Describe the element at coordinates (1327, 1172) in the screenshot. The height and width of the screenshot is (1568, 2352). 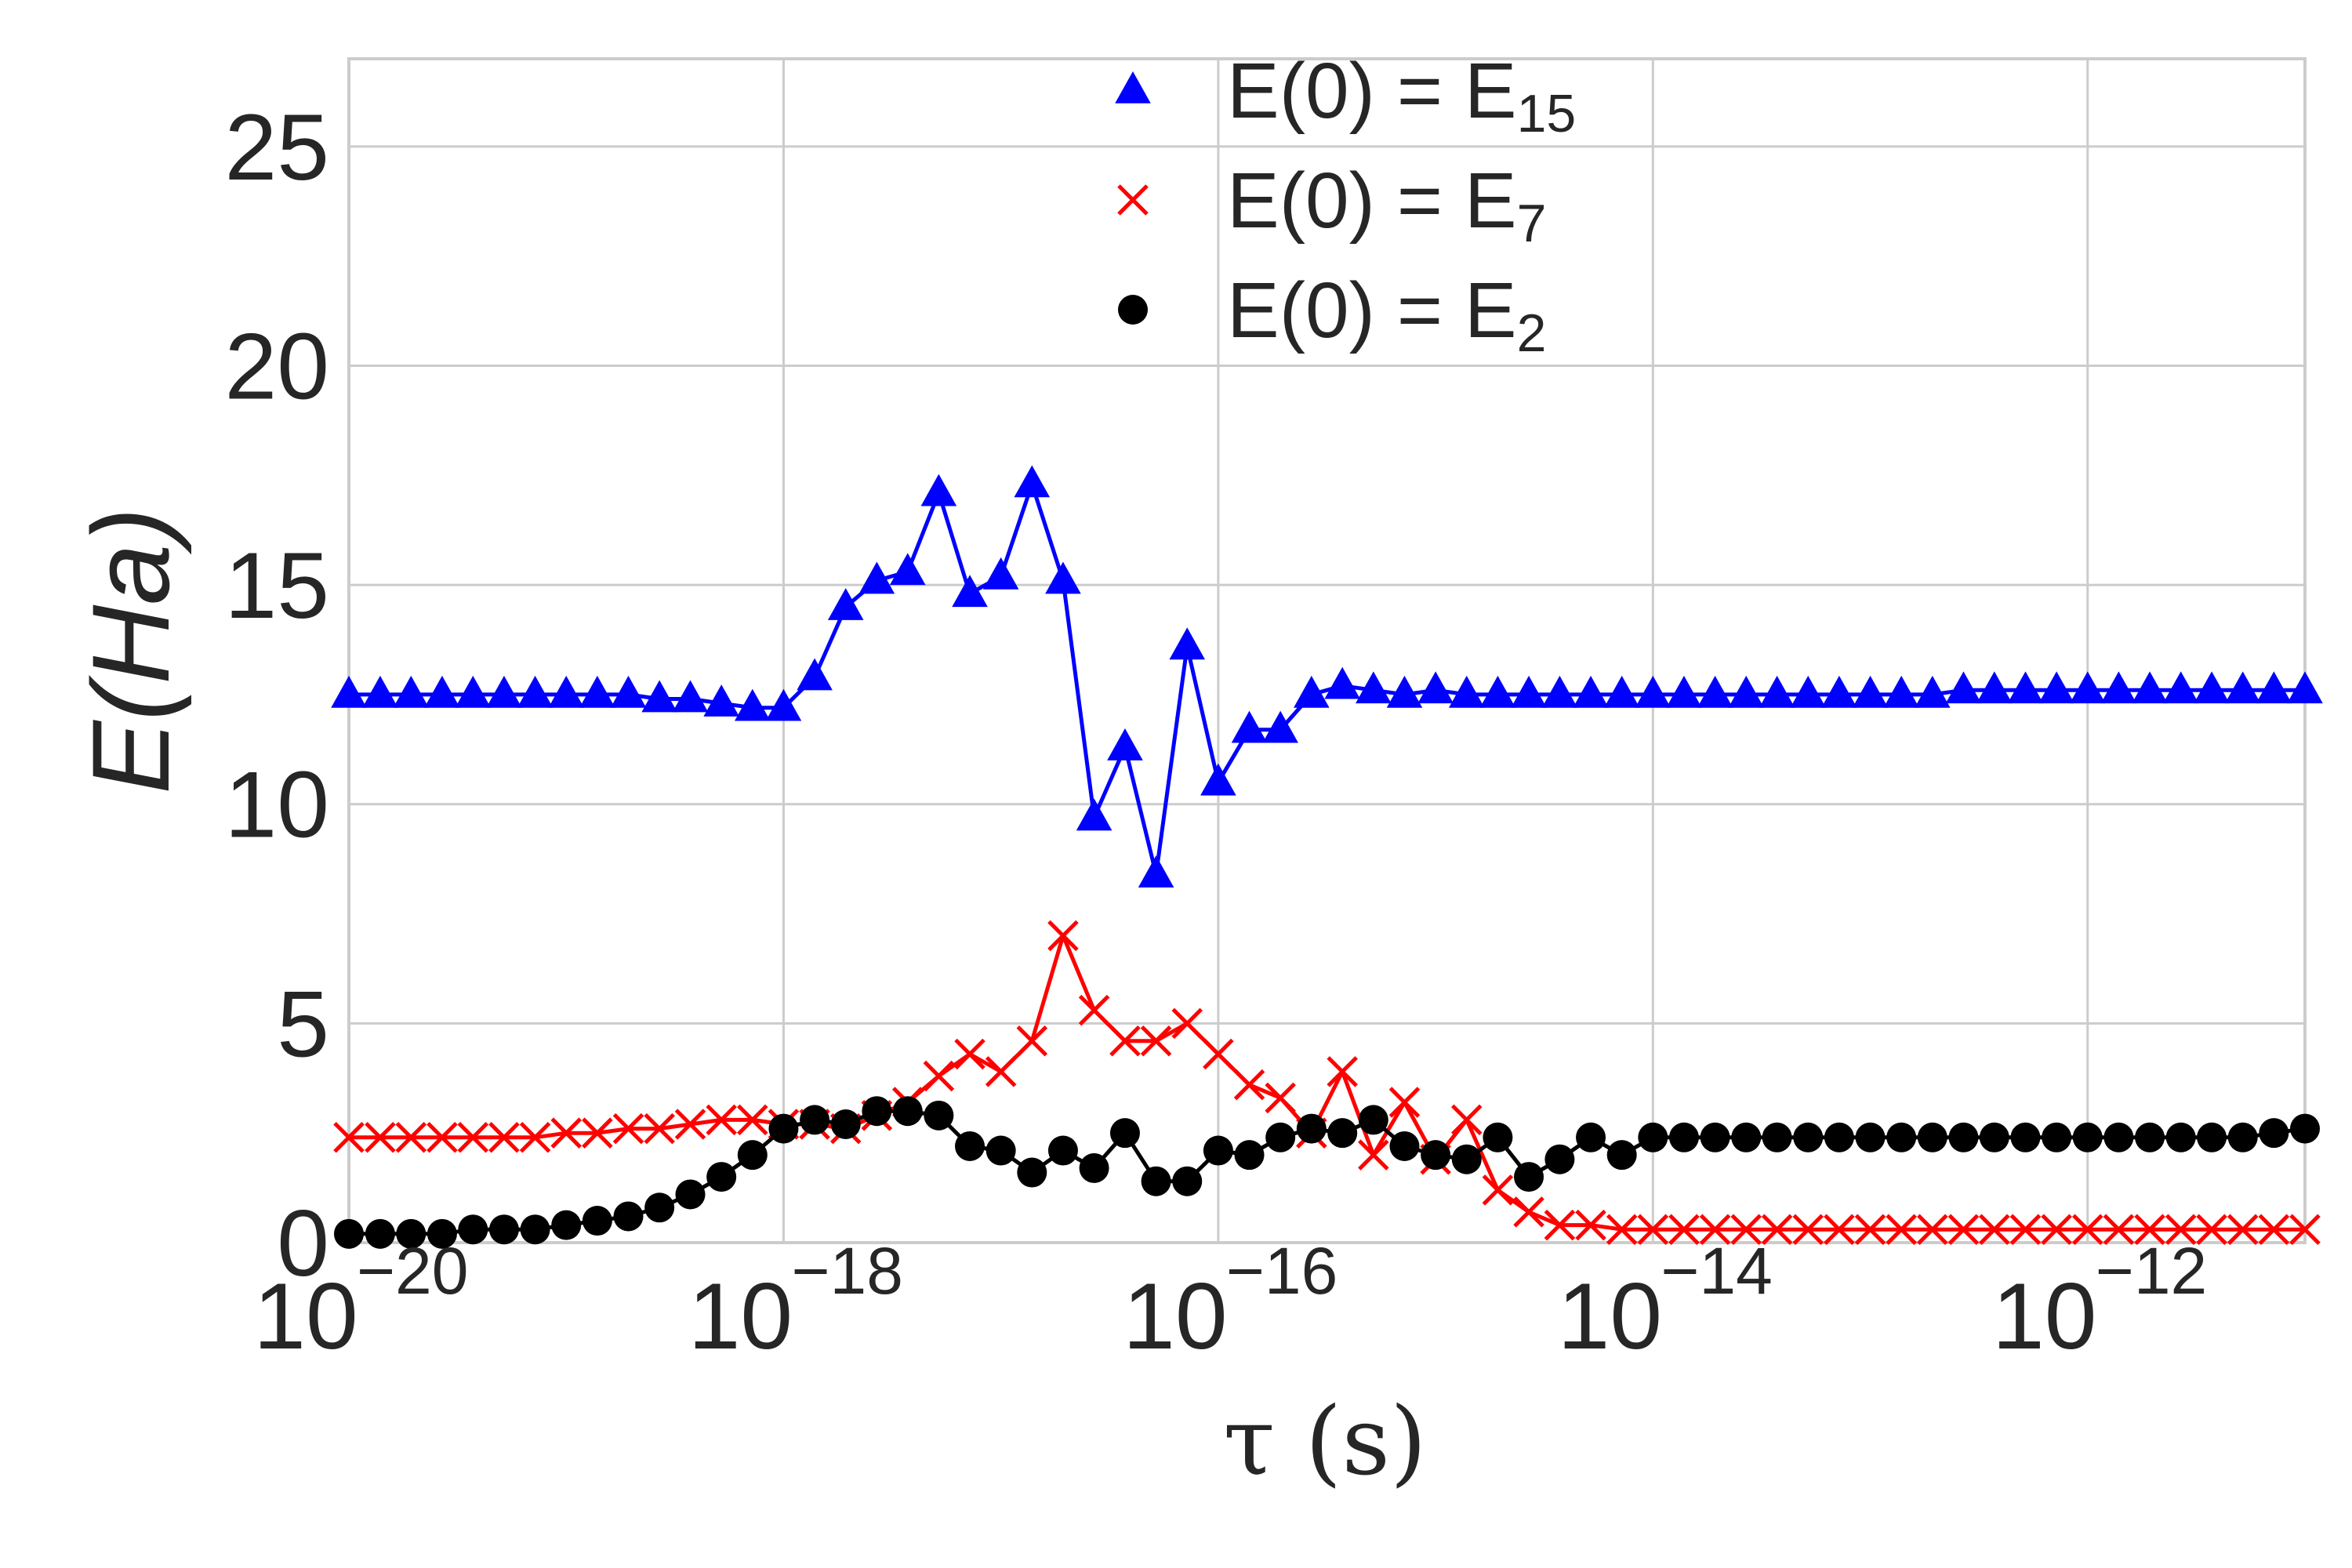
I see `series-line` at that location.